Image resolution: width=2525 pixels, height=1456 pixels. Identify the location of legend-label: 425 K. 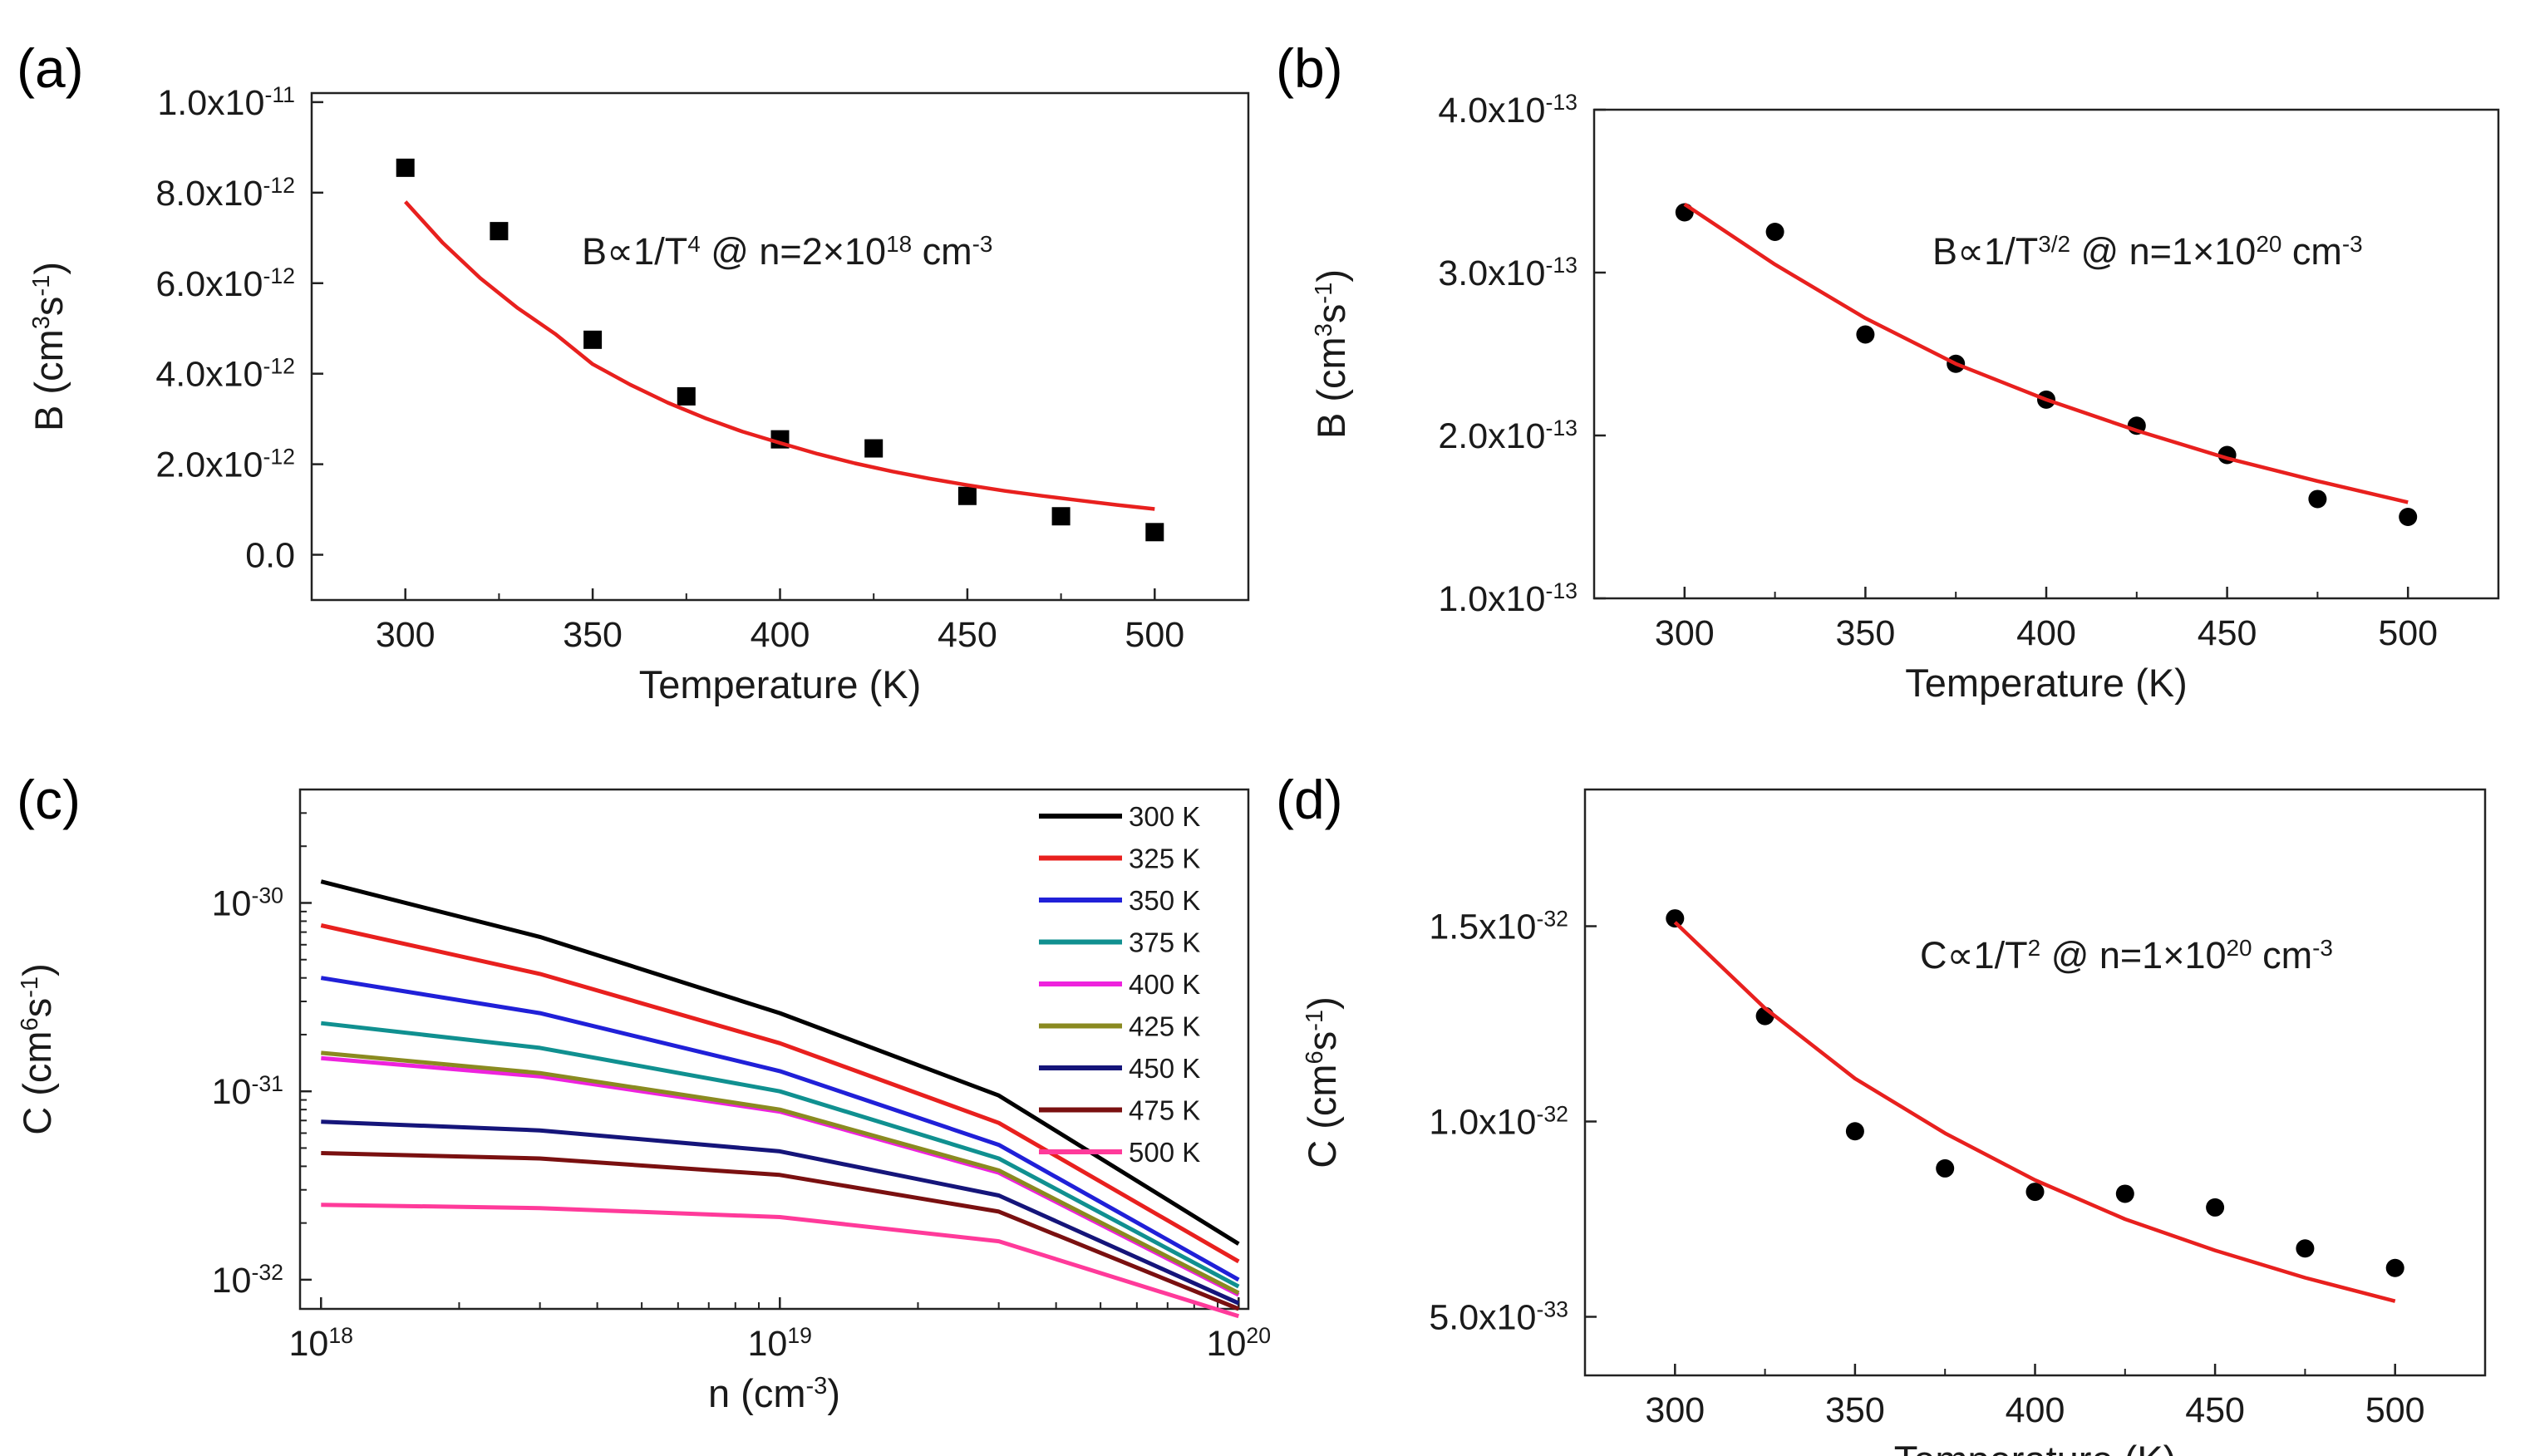
(1164, 1026).